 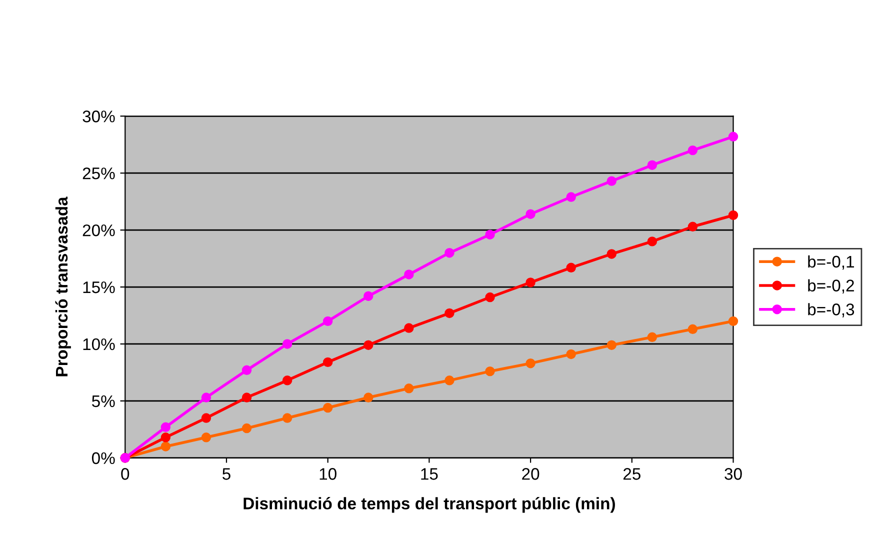 I want to click on legend-label: b=-0,1, so click(x=831, y=262).